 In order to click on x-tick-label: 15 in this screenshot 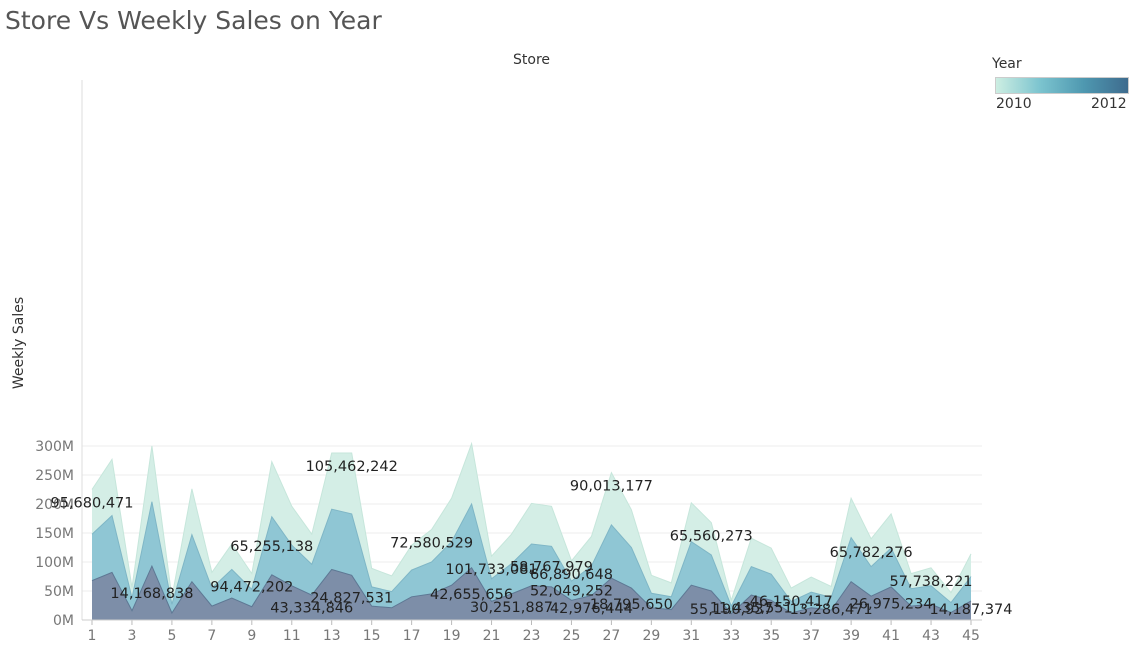, I will do `click(372, 636)`.